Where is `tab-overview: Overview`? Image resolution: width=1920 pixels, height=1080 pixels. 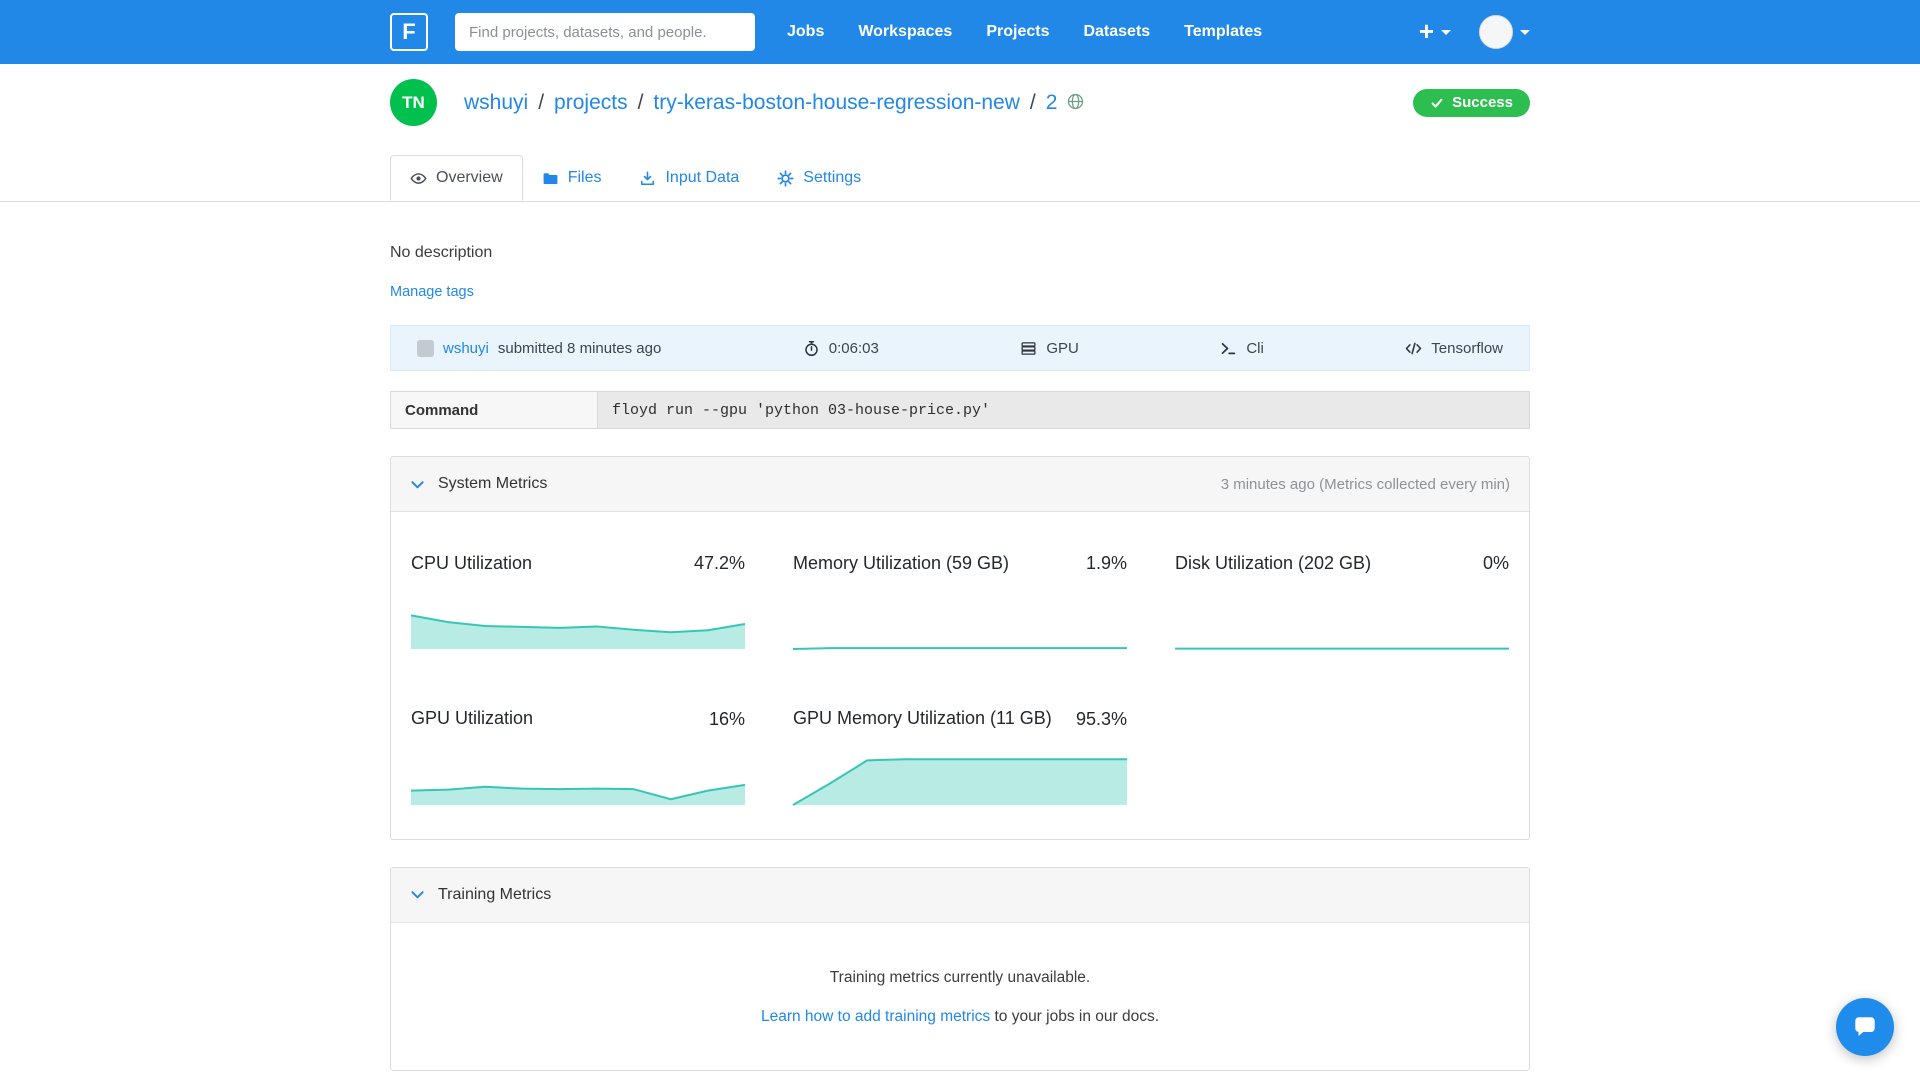 tab-overview: Overview is located at coordinates (456, 178).